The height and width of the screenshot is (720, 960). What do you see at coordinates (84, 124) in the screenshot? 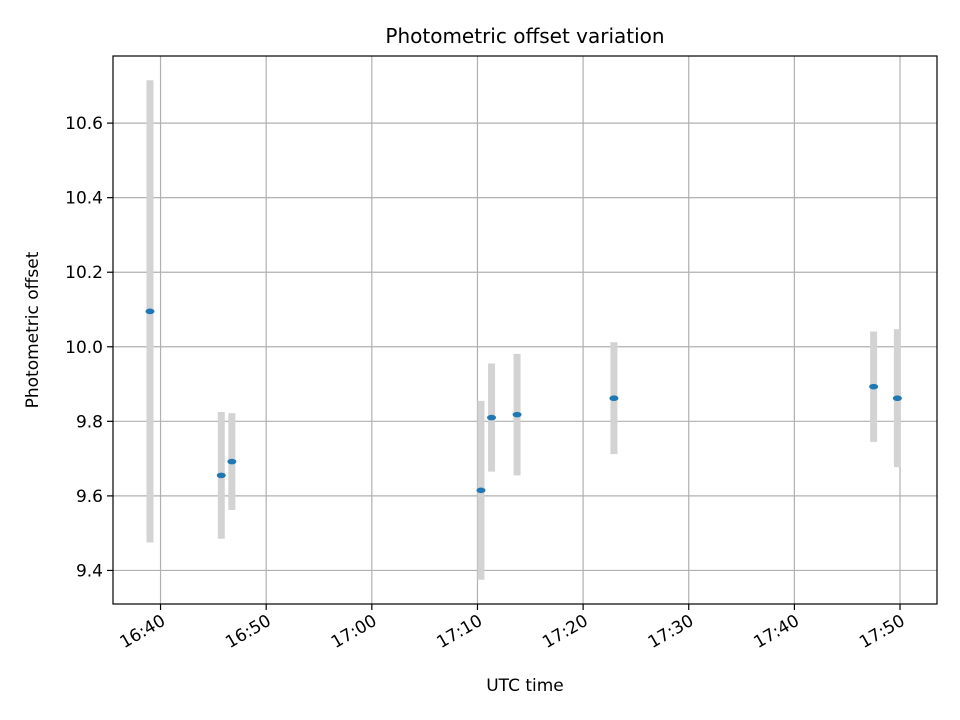
I see `y-tick-label: 10.6` at bounding box center [84, 124].